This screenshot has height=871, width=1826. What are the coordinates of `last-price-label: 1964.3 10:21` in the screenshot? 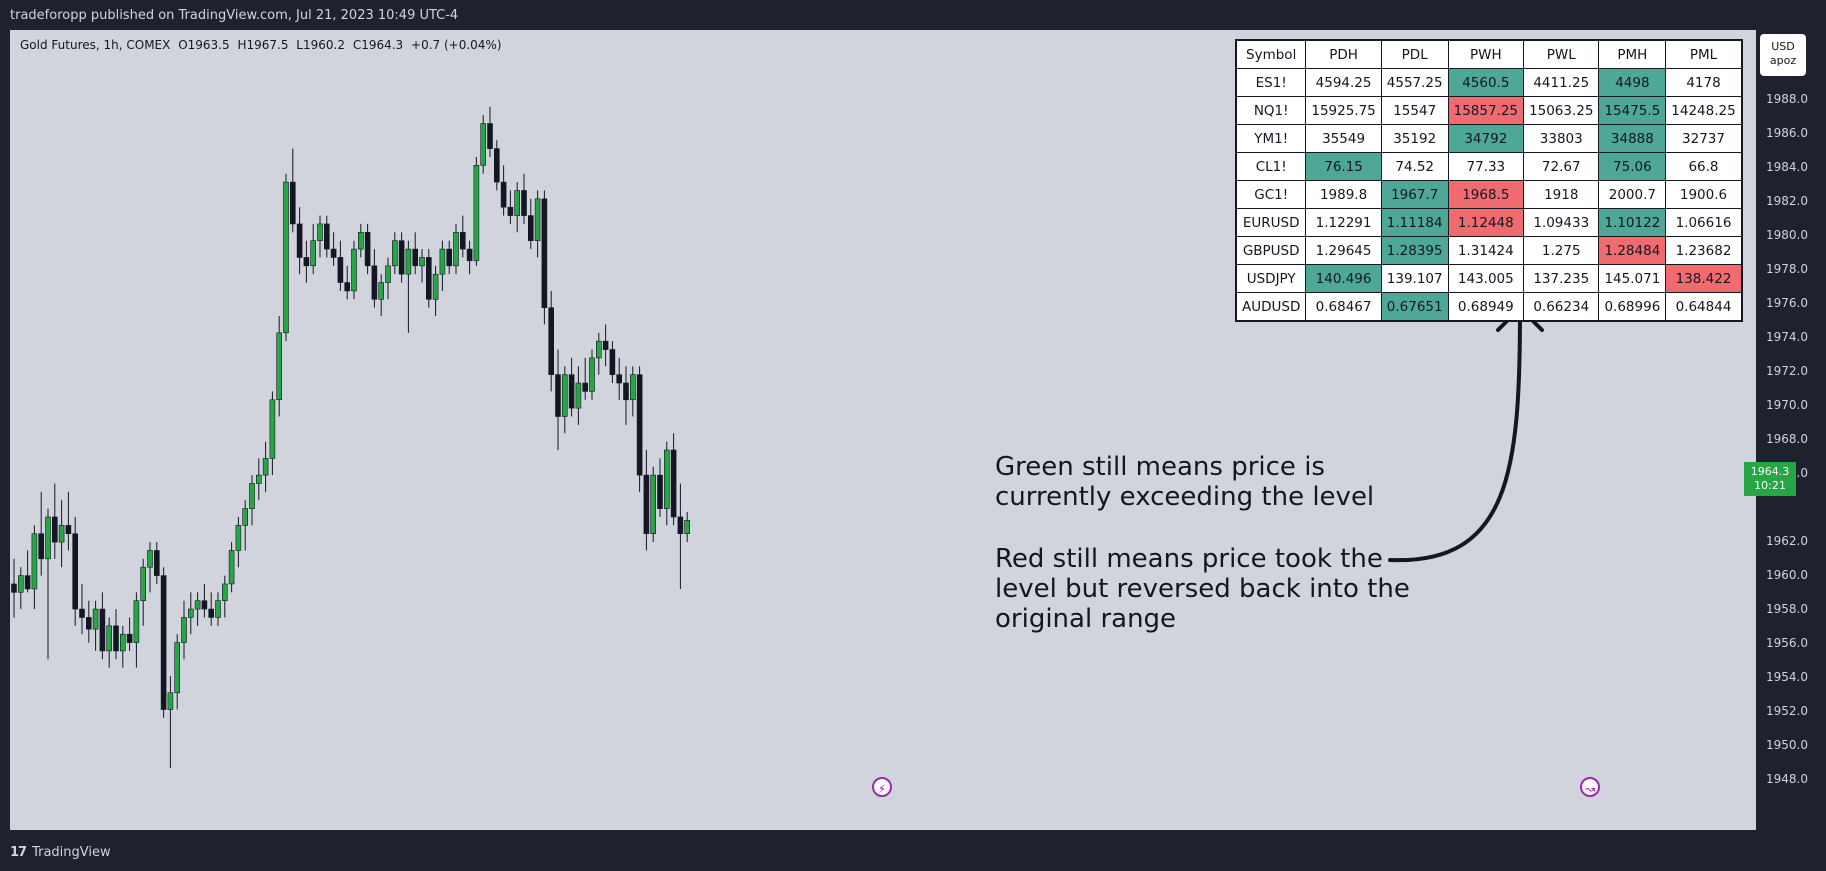 It's located at (1770, 479).